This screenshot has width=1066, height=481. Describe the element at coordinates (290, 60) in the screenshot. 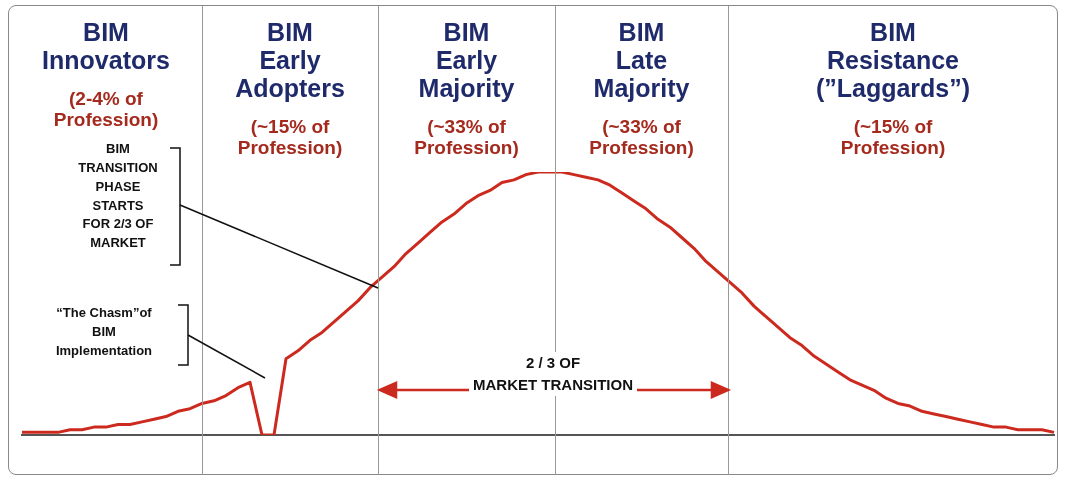

I see `text: BIM Early Adopters` at that location.